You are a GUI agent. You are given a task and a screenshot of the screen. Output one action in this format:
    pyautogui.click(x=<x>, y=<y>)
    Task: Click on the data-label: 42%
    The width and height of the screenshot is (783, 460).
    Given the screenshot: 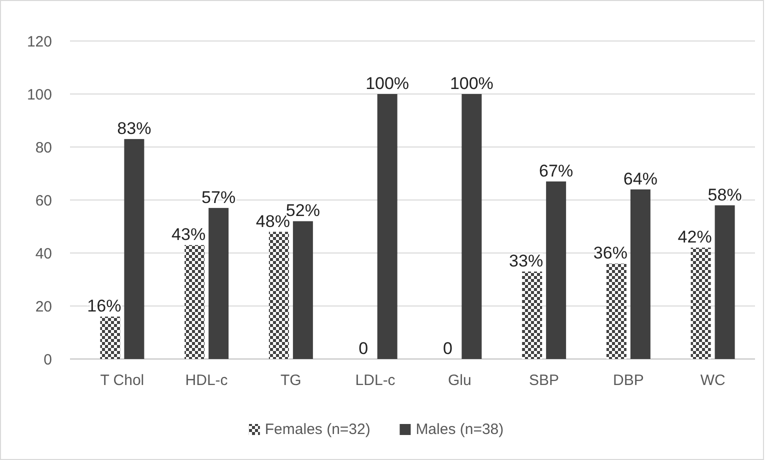 What is the action you would take?
    pyautogui.click(x=695, y=237)
    